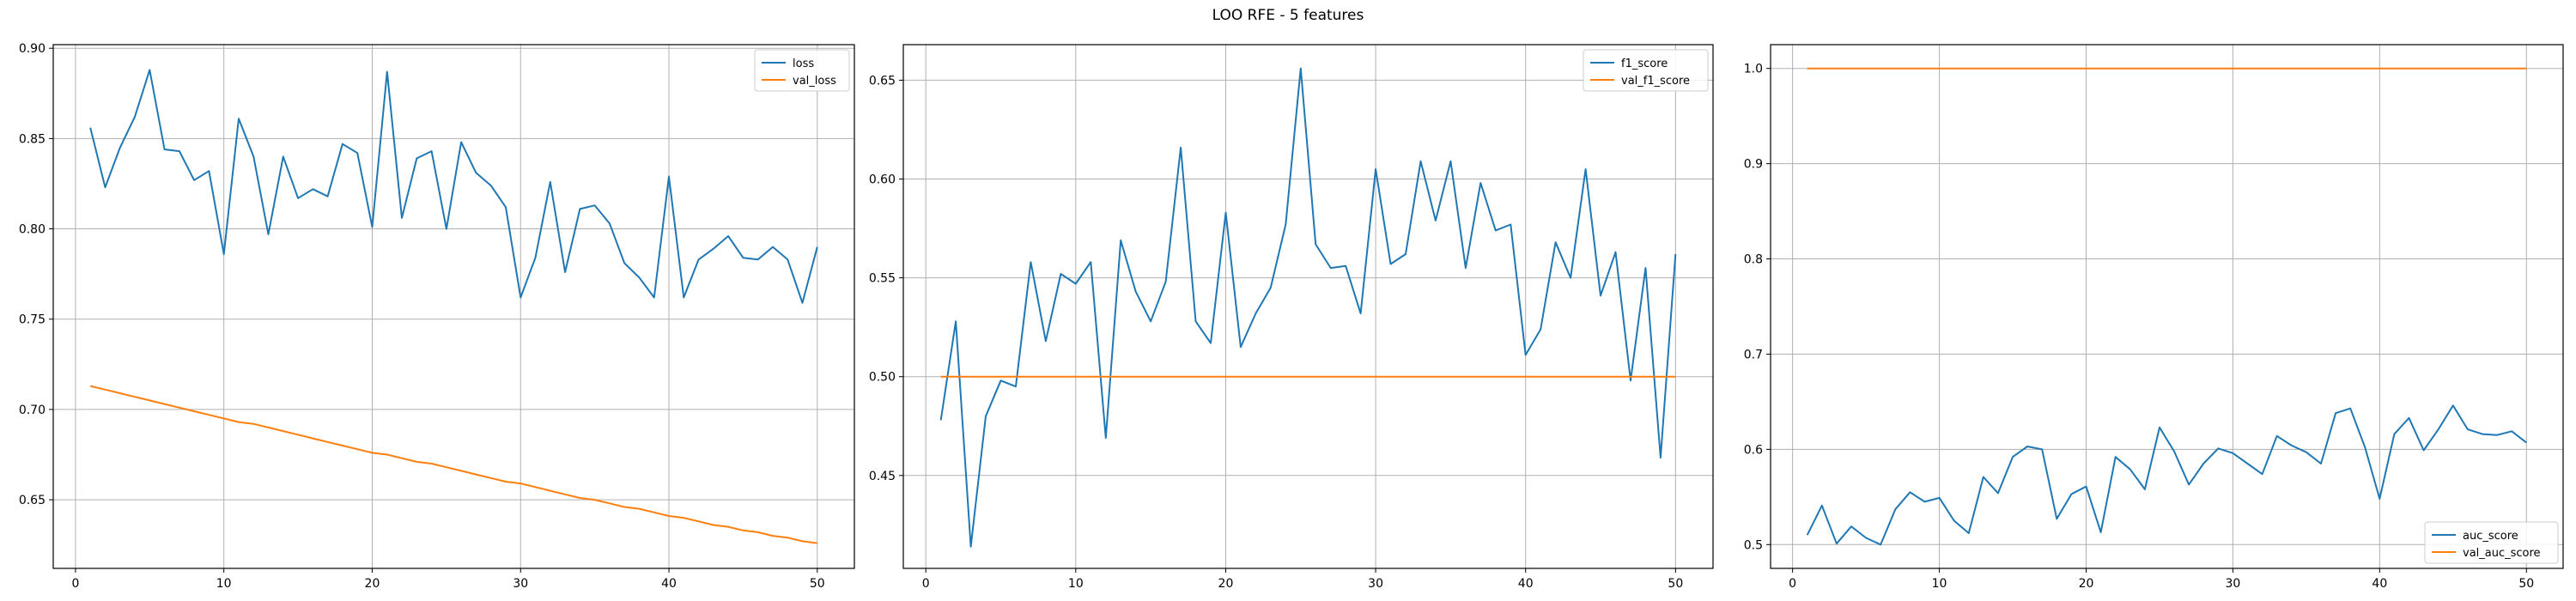 This screenshot has height=601, width=2576. What do you see at coordinates (814, 81) in the screenshot?
I see `legend-label: val_loss` at bounding box center [814, 81].